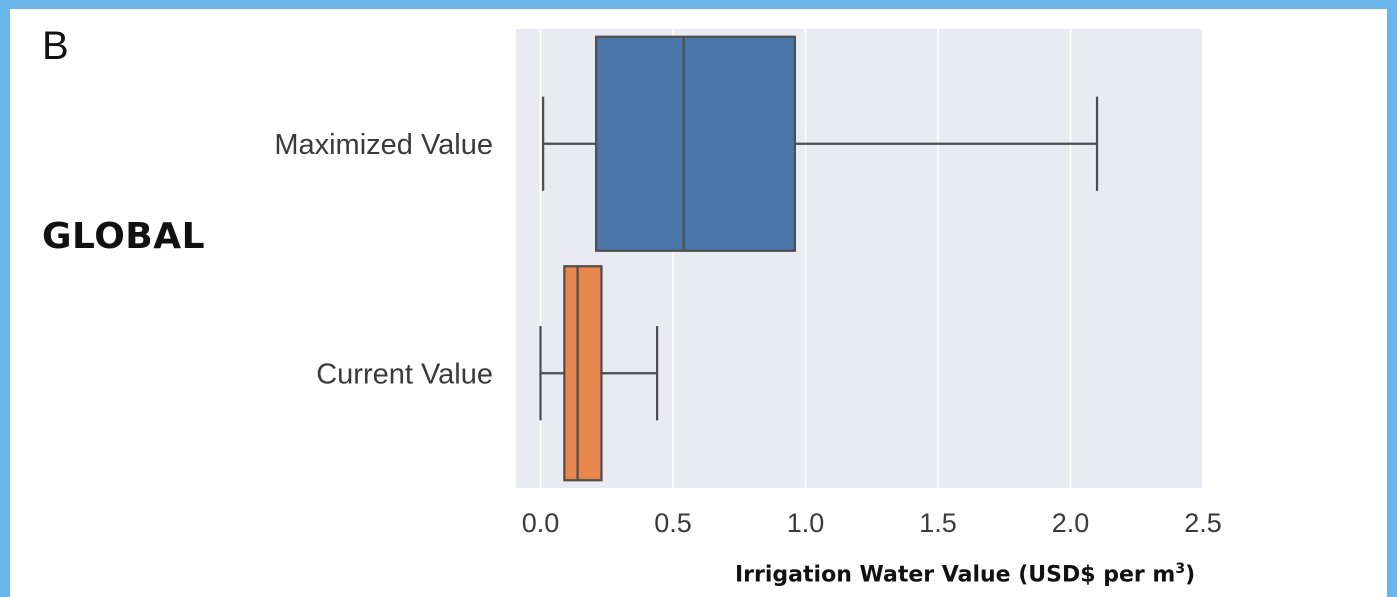  I want to click on y-tick-label: Maximized Value, so click(383, 145).